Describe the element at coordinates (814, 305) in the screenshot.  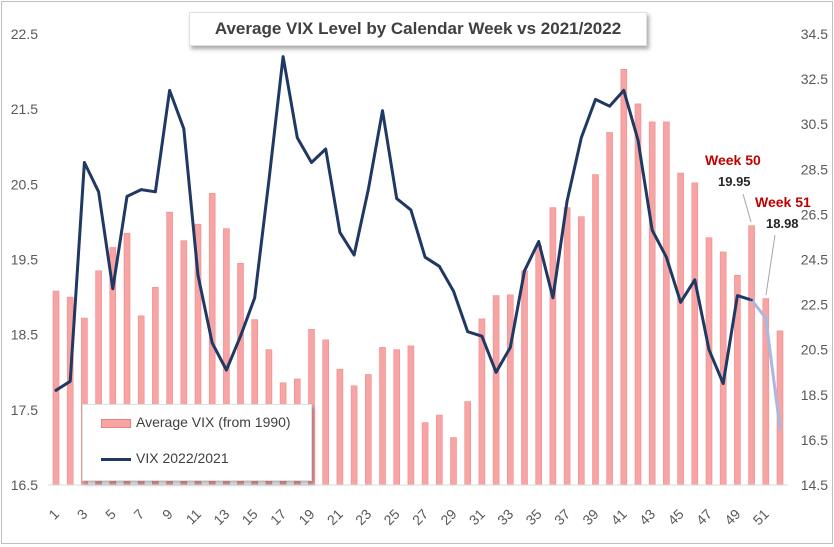
I see `right-tick-label: 22.5` at that location.